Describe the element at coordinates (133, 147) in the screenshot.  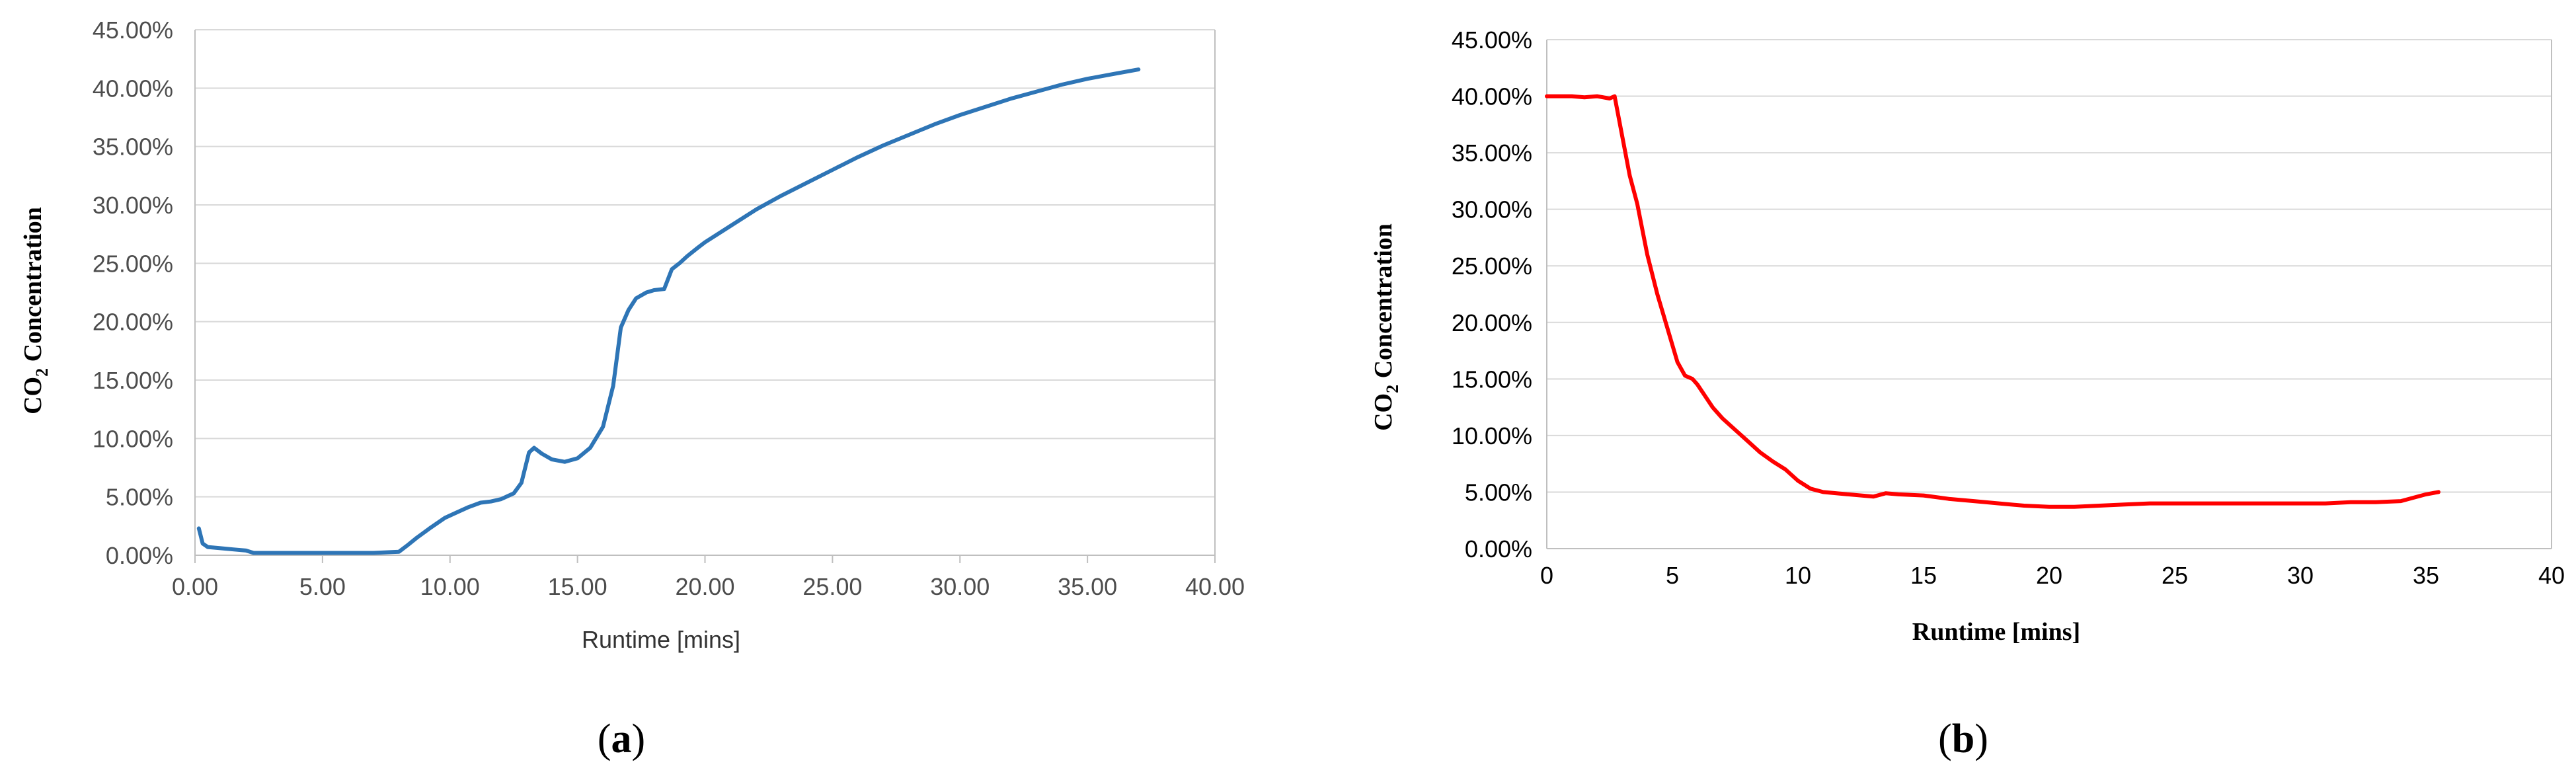
I see `chart-a-y-tick-label: 35.00%` at that location.